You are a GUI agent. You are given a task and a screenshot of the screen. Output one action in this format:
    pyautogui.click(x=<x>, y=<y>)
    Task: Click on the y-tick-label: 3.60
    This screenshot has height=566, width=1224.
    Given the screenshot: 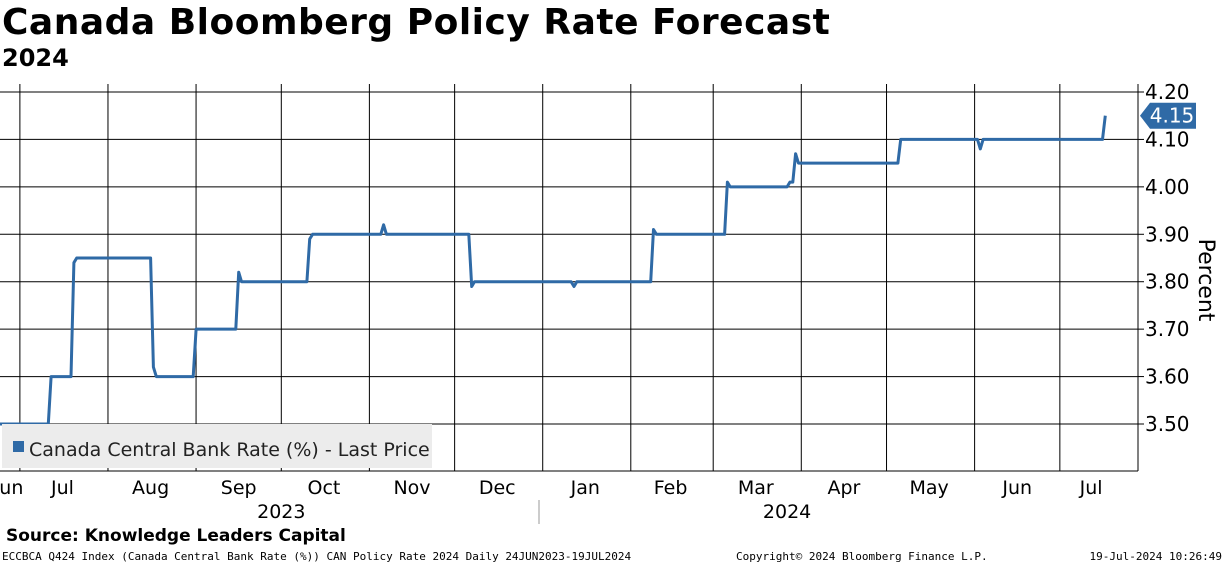 What is the action you would take?
    pyautogui.click(x=1167, y=377)
    